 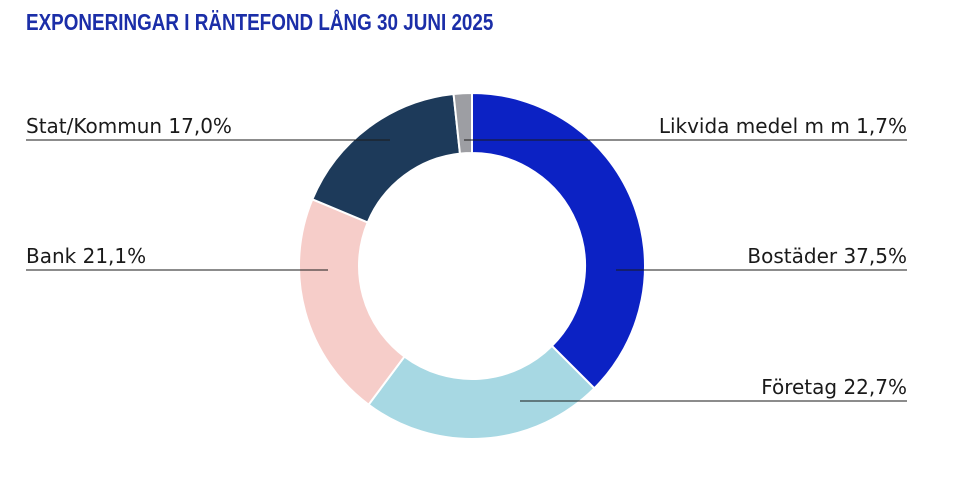 I want to click on label-stat-kommun: Stat/Kommun 17,0%, so click(x=129, y=126).